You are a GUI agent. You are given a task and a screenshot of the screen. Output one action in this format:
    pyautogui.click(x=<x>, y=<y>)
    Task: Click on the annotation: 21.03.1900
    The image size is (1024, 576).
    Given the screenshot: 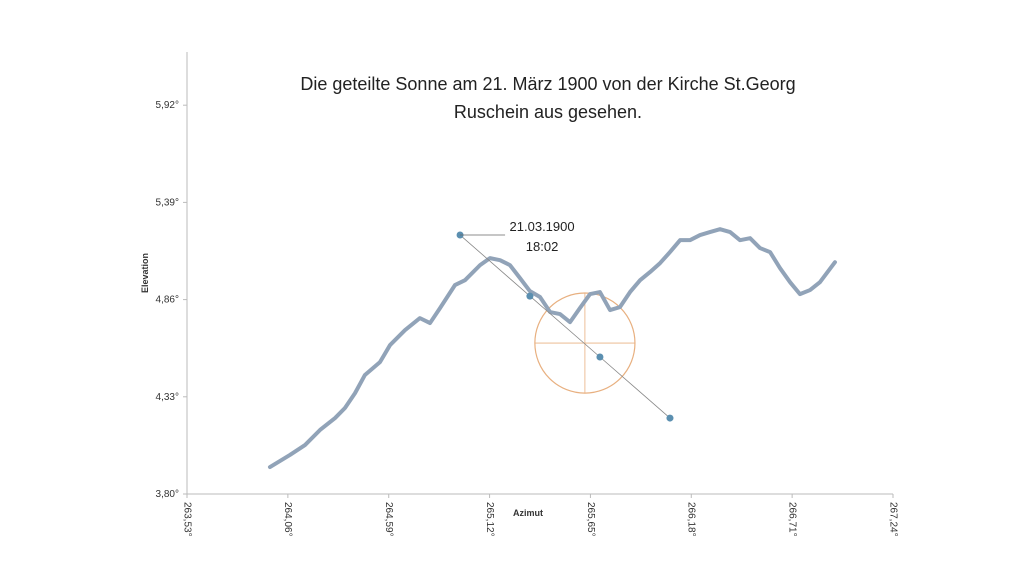 What is the action you would take?
    pyautogui.click(x=542, y=226)
    